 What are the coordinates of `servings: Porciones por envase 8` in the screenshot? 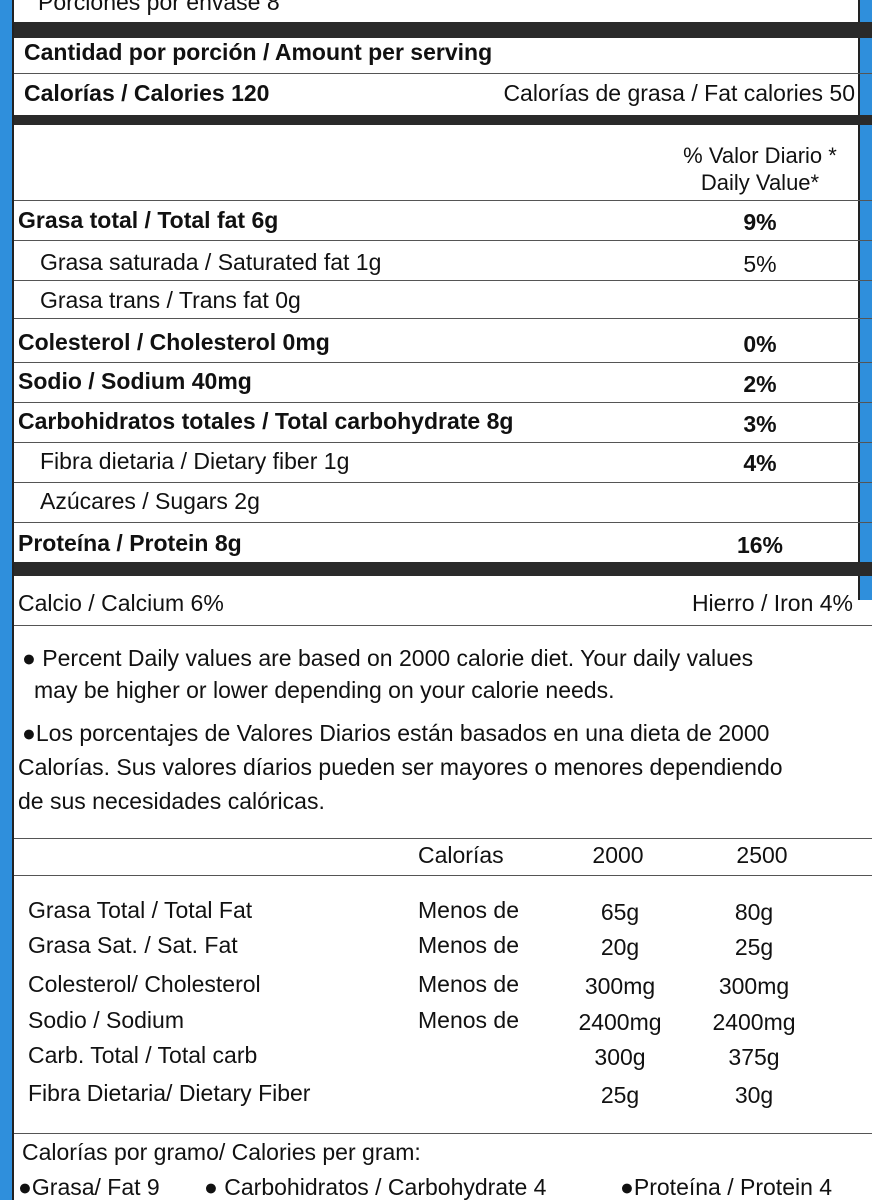 It's located at (159, 7).